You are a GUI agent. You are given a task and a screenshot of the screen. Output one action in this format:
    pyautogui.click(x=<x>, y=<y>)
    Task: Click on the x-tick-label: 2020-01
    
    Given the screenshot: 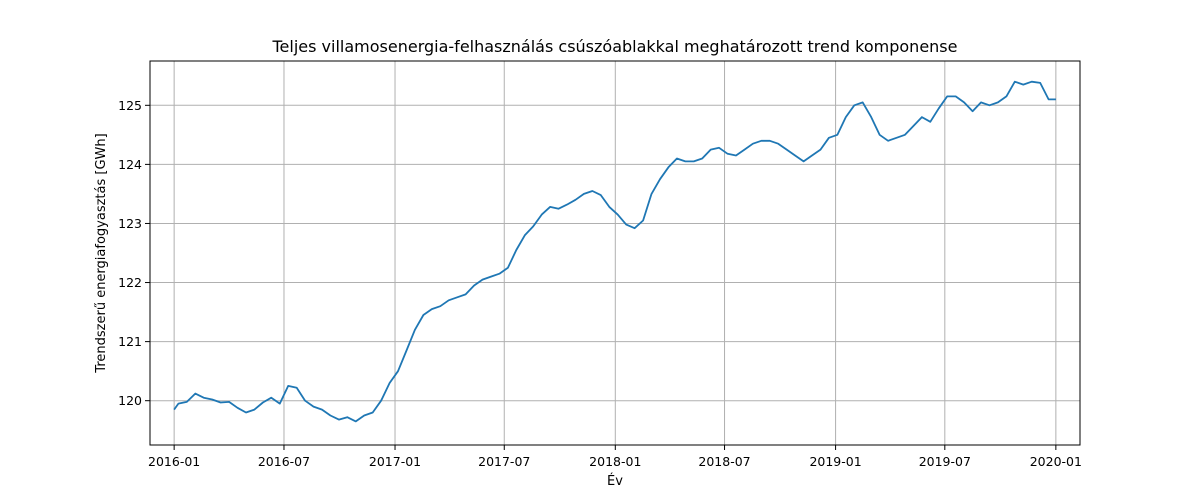 What is the action you would take?
    pyautogui.click(x=1056, y=461)
    